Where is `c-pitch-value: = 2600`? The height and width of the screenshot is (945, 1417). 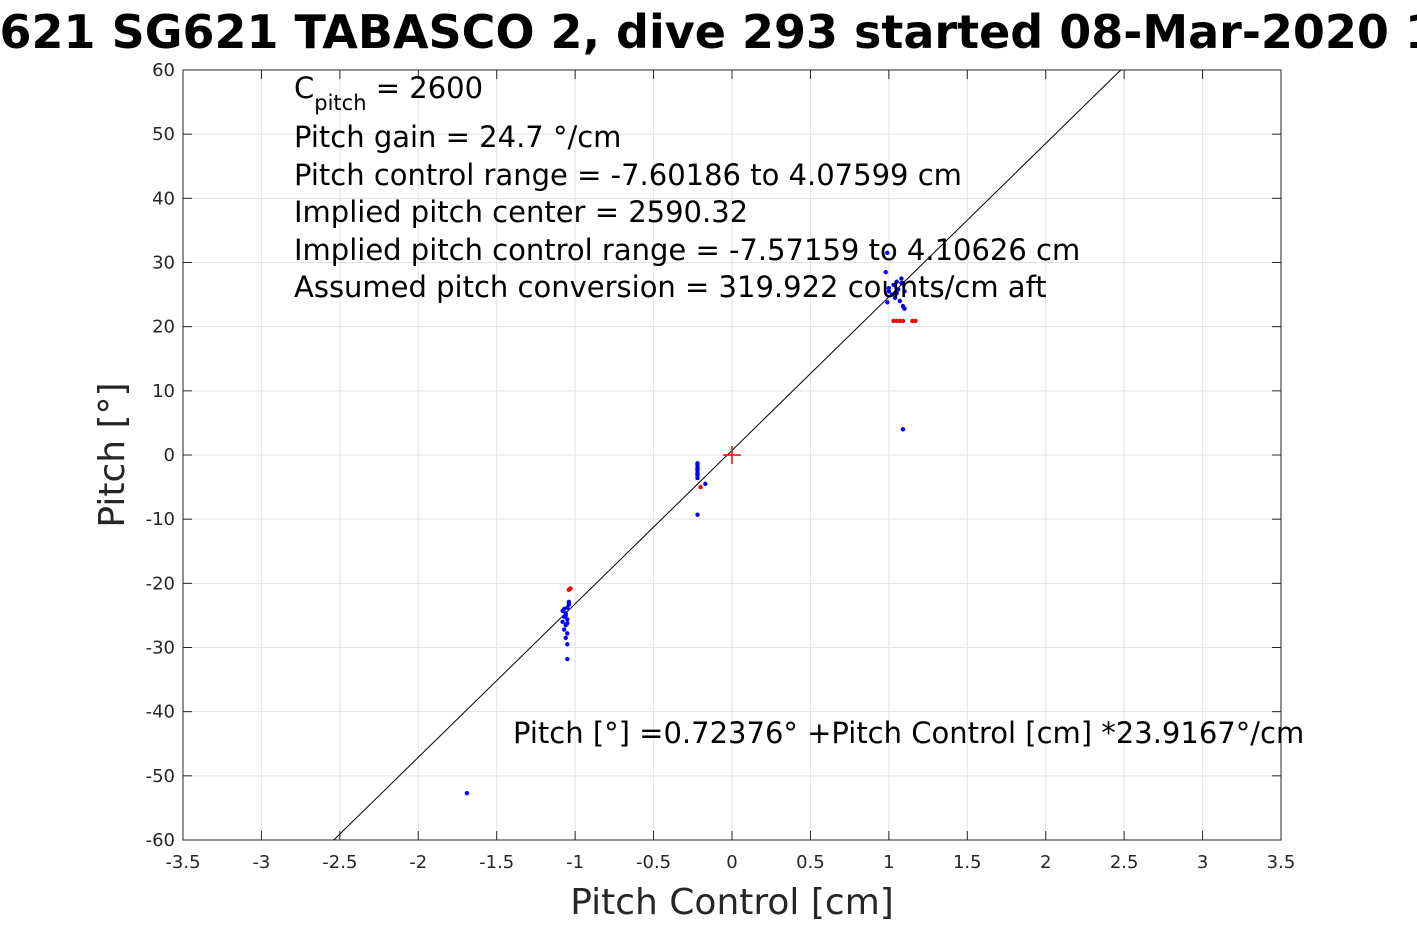
c-pitch-value: = 2600 is located at coordinates (425, 88).